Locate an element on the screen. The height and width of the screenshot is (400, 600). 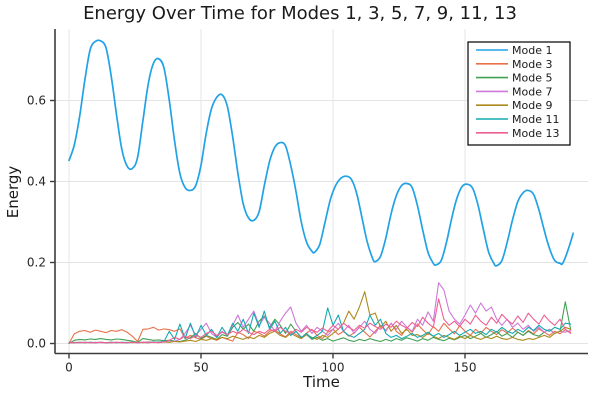
x-tick-label: 150 is located at coordinates (465, 368).